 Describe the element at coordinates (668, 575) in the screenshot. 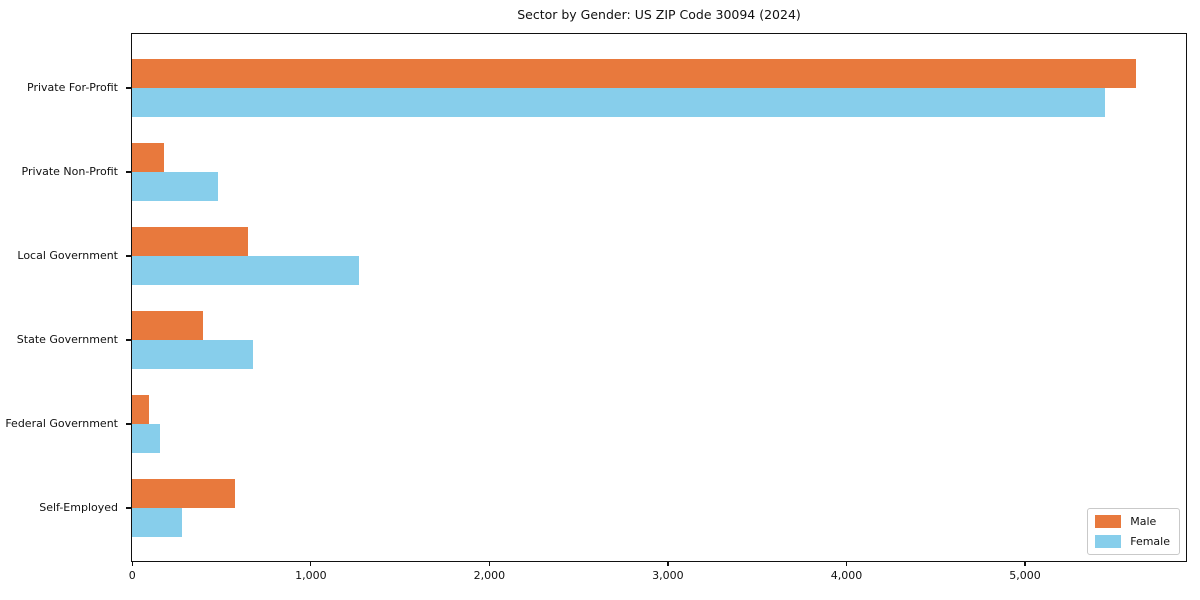

I see `x-tick-label-3-000: 3,000` at that location.